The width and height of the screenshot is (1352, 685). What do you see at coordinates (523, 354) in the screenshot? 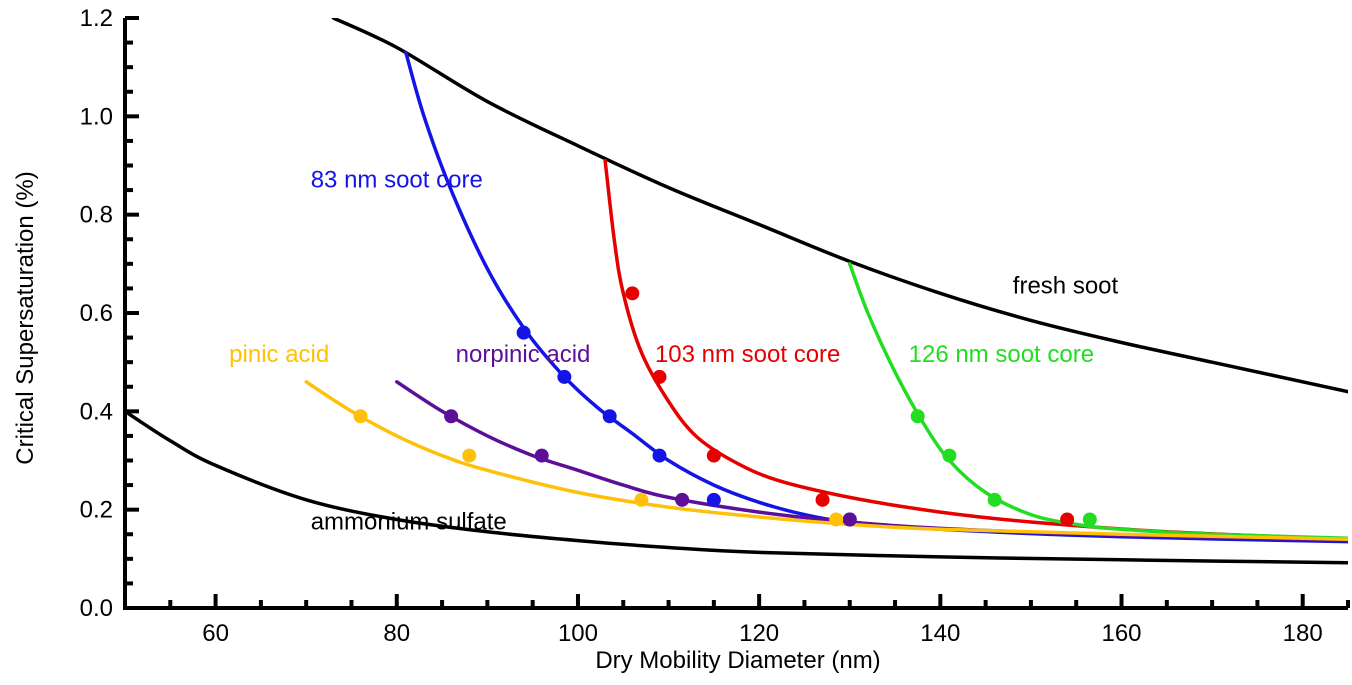
I see `series-label-norpinic-acid: norpinic acid` at bounding box center [523, 354].